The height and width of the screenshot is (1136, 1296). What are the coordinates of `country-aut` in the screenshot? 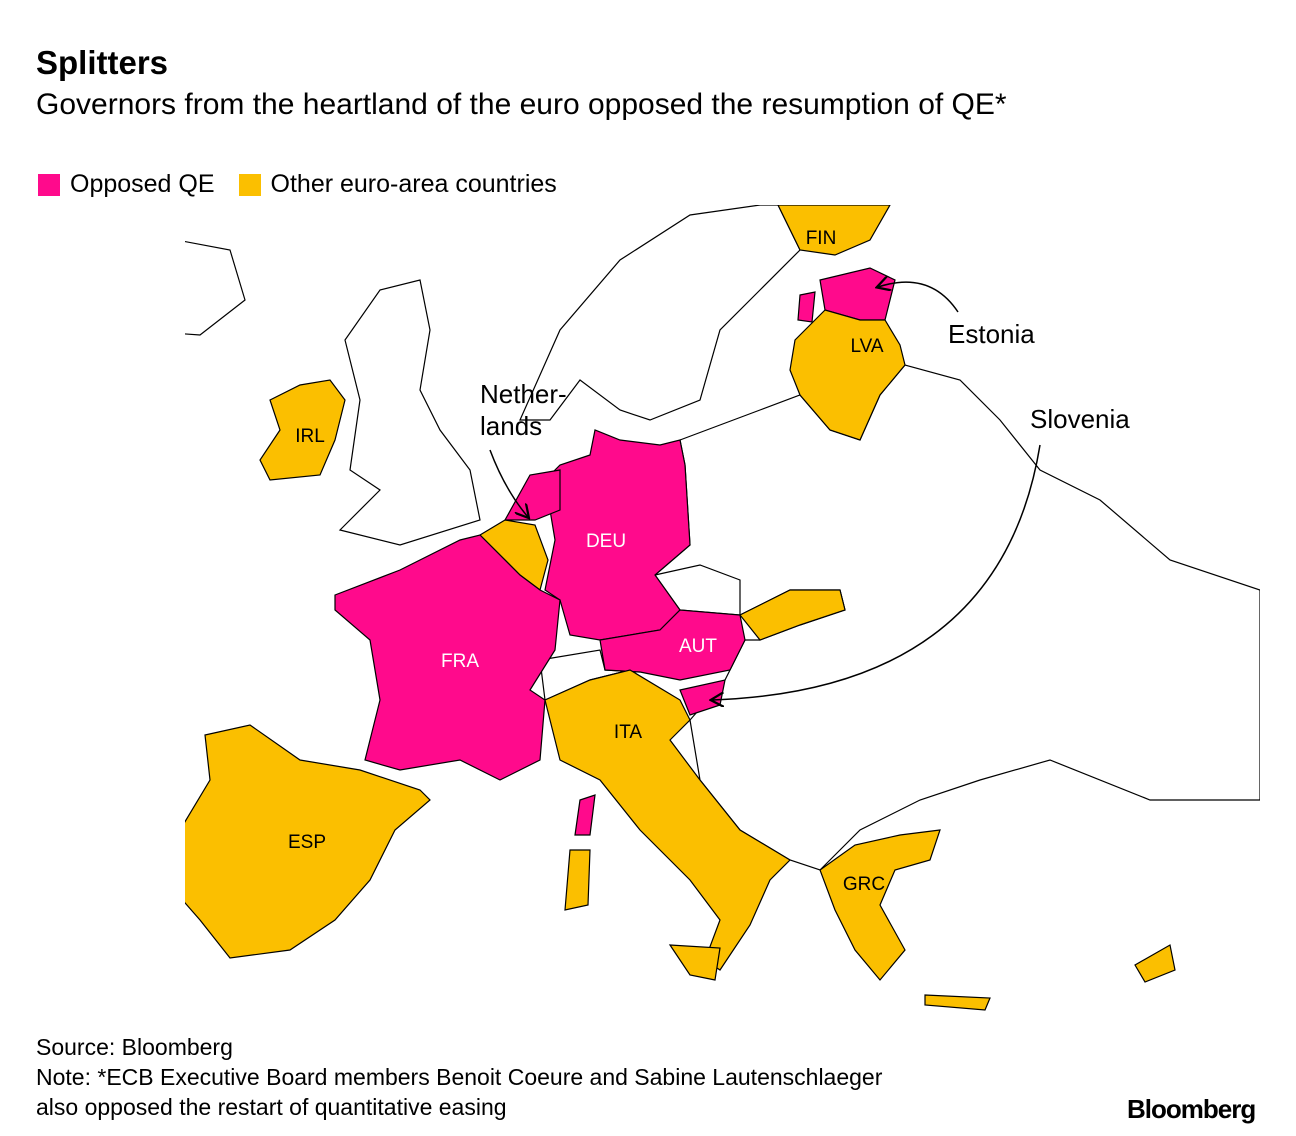 It's located at (672, 645).